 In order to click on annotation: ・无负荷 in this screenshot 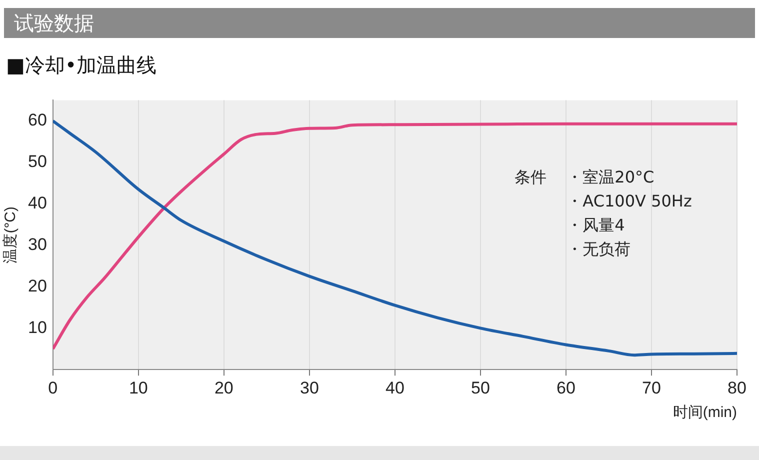, I will do `click(598, 248)`.